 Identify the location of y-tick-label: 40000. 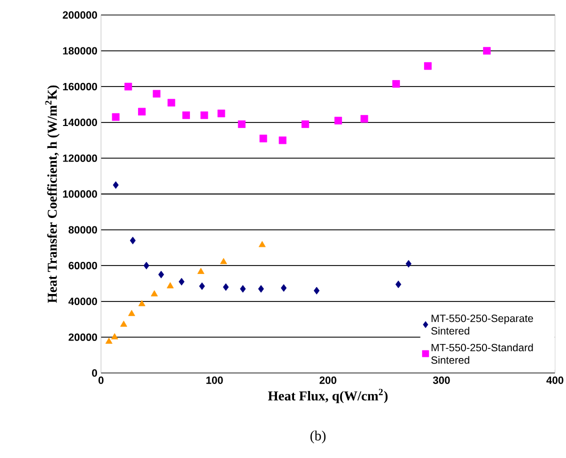
(83, 302).